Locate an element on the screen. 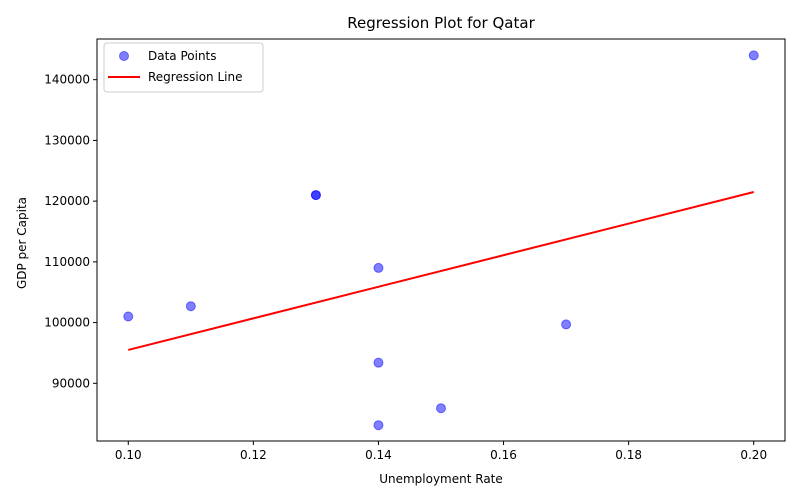 The height and width of the screenshot is (500, 800). y-tick-label: 100000 is located at coordinates (67, 323).